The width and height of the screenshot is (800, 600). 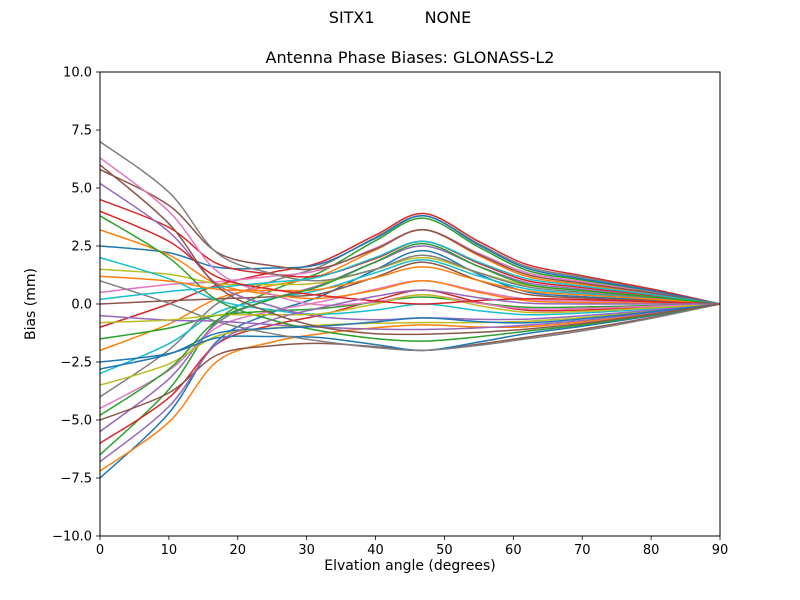 I want to click on x-tick-label: 70, so click(x=582, y=550).